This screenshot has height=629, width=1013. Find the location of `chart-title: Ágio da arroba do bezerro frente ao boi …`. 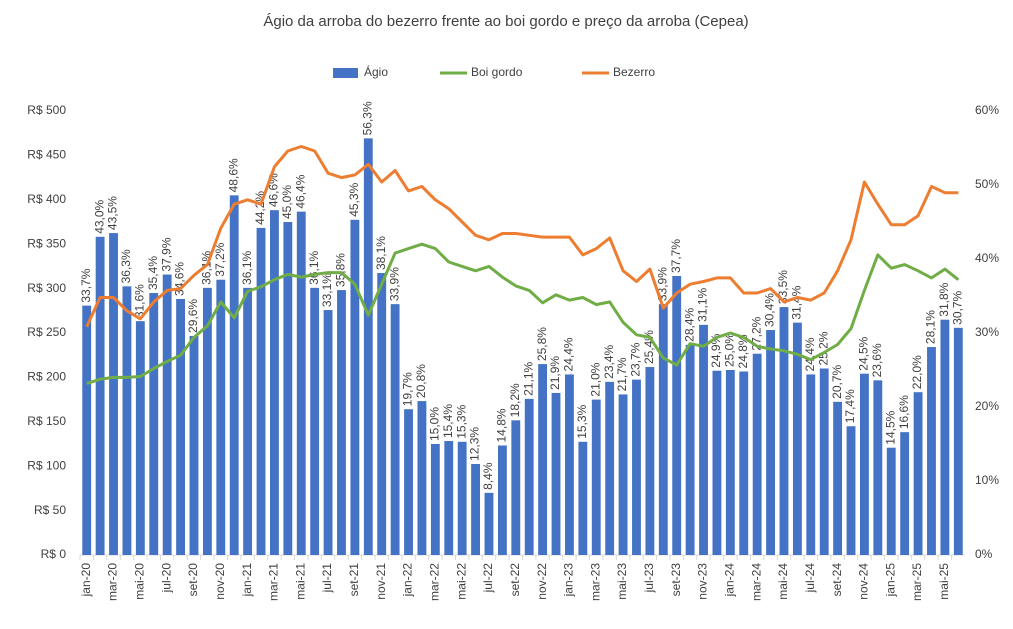

chart-title: Ágio da arroba do bezerro frente ao boi … is located at coordinates (505, 21).